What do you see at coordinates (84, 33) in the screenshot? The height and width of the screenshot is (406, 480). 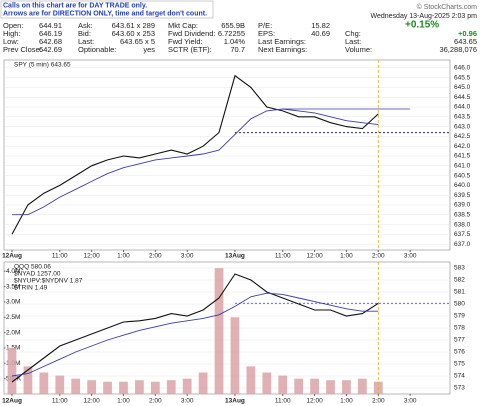 I see `quote-label: Bid:` at bounding box center [84, 33].